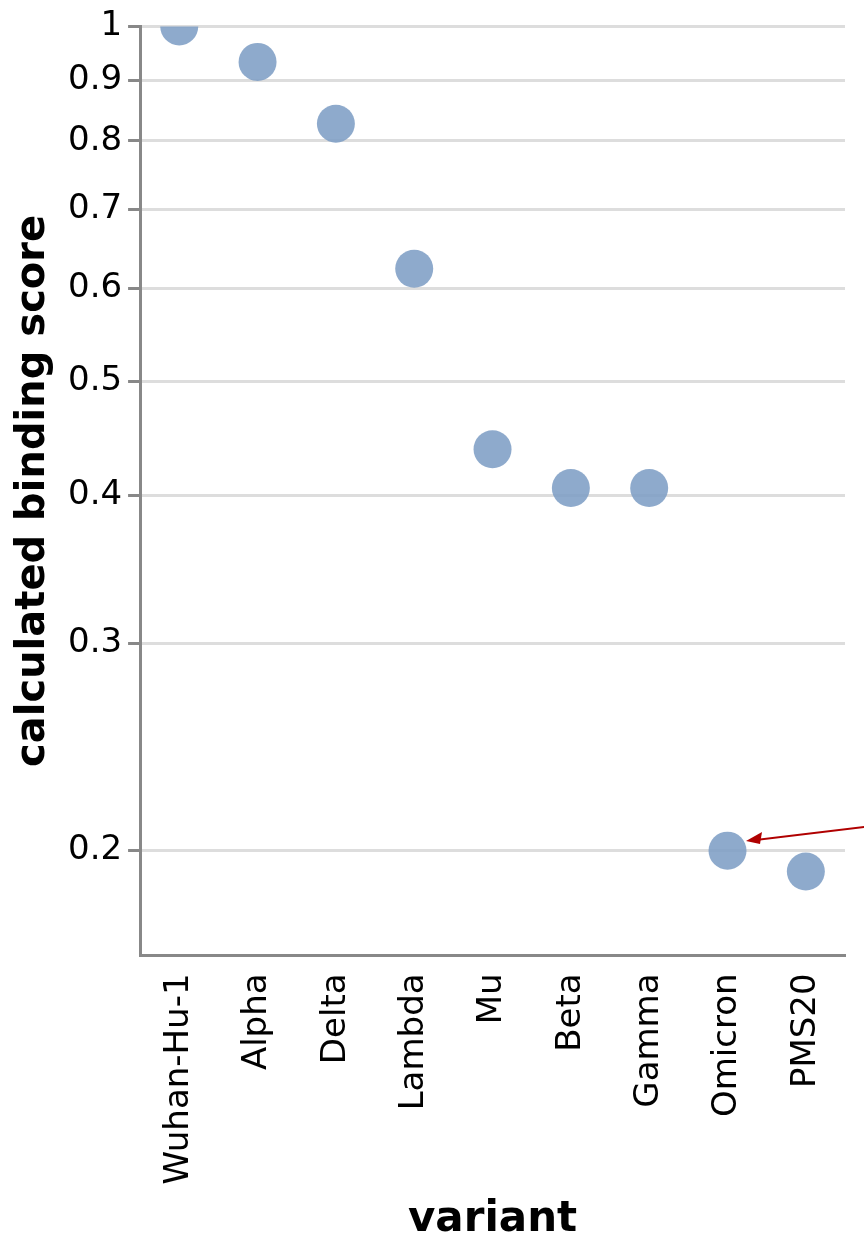  What do you see at coordinates (567, 1012) in the screenshot?
I see `x-tick-label: Beta` at bounding box center [567, 1012].